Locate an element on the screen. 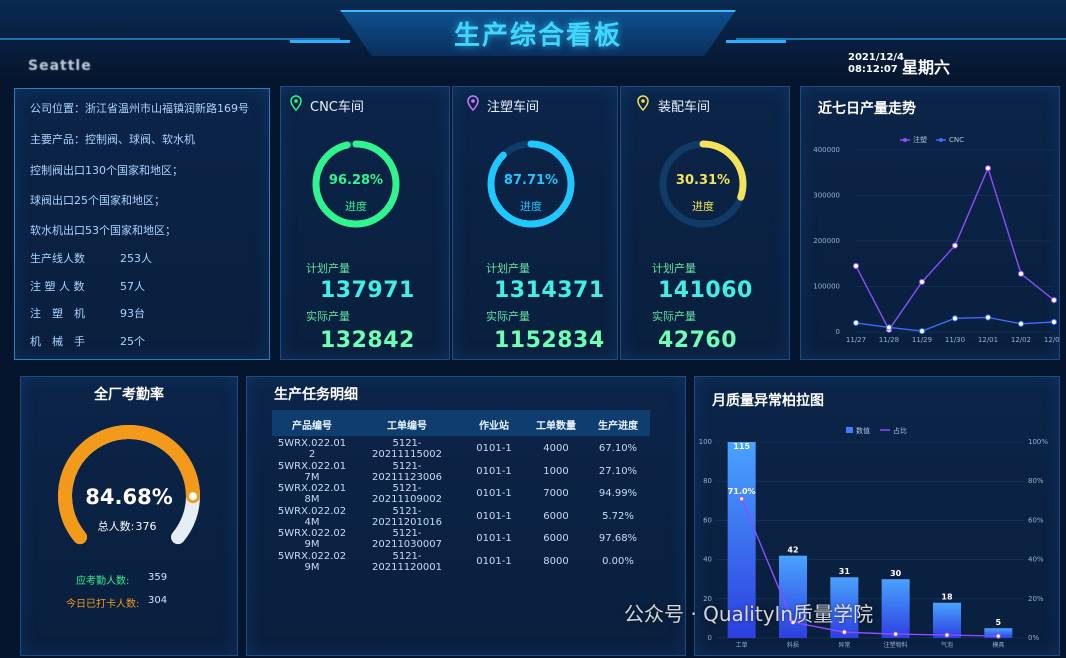 This screenshot has width=1066, height=658. progress-percent: 96.28% is located at coordinates (356, 180).